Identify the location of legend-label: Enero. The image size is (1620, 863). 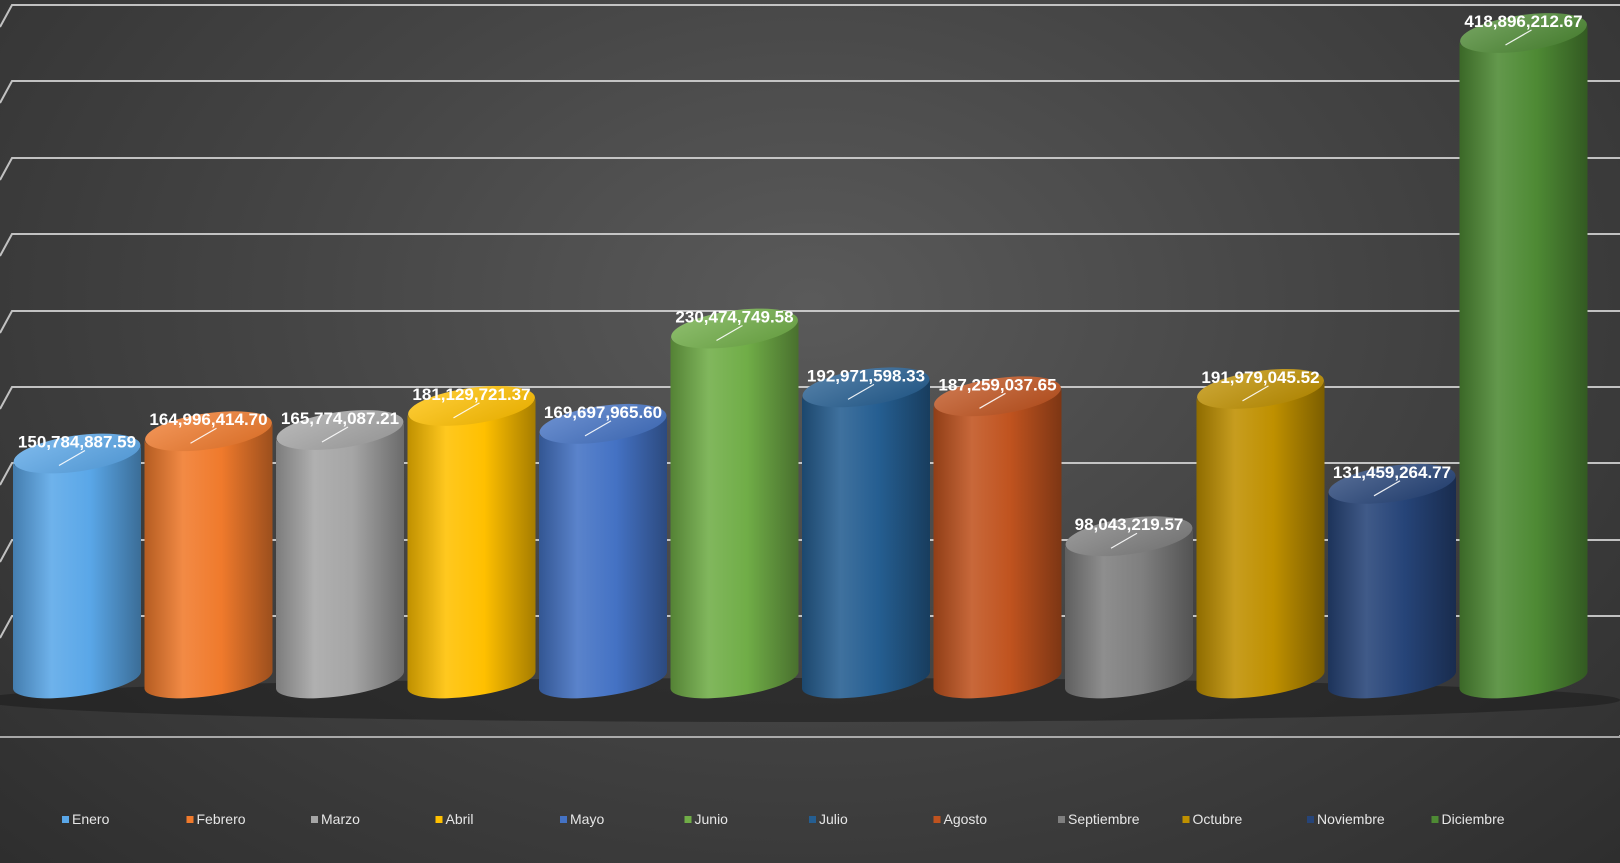
(91, 819).